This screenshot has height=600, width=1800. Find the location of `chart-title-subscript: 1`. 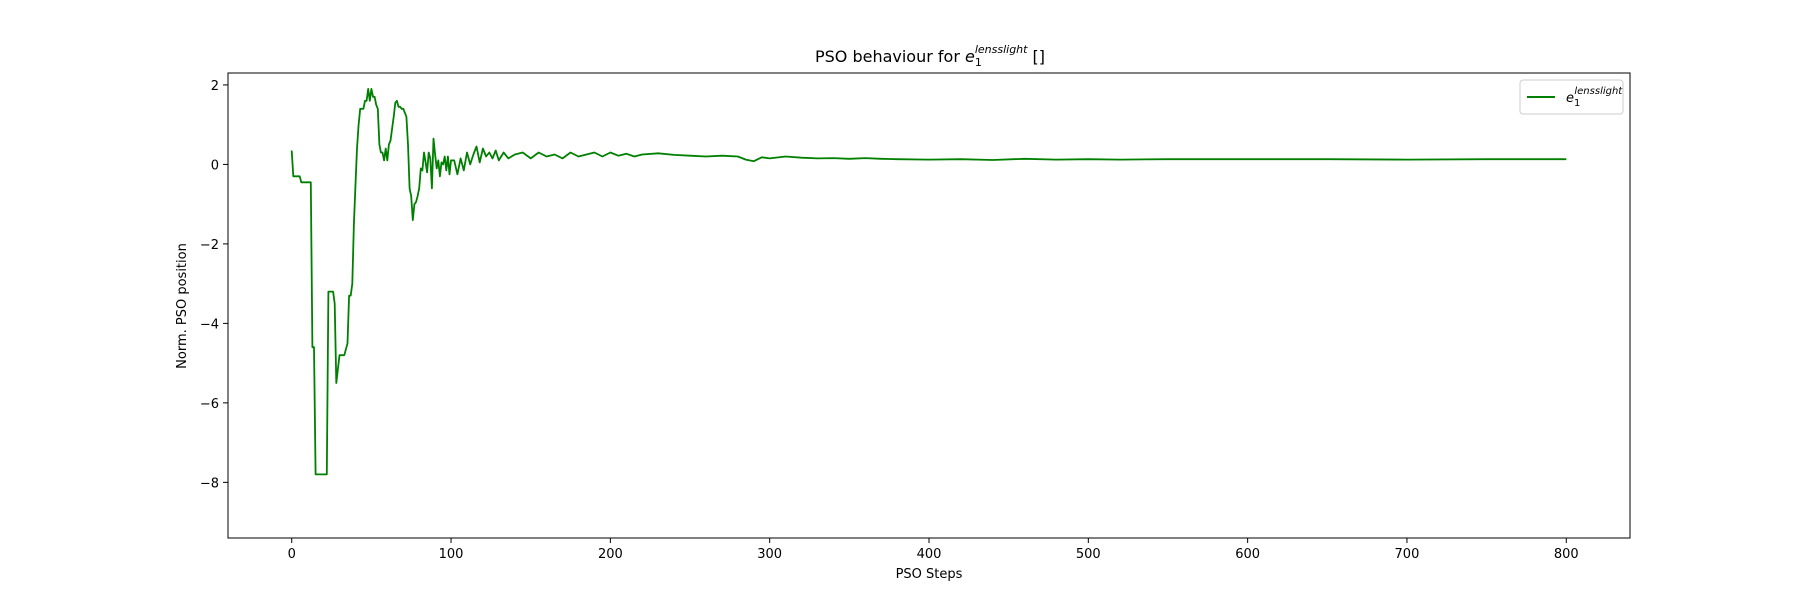

chart-title-subscript: 1 is located at coordinates (978, 62).